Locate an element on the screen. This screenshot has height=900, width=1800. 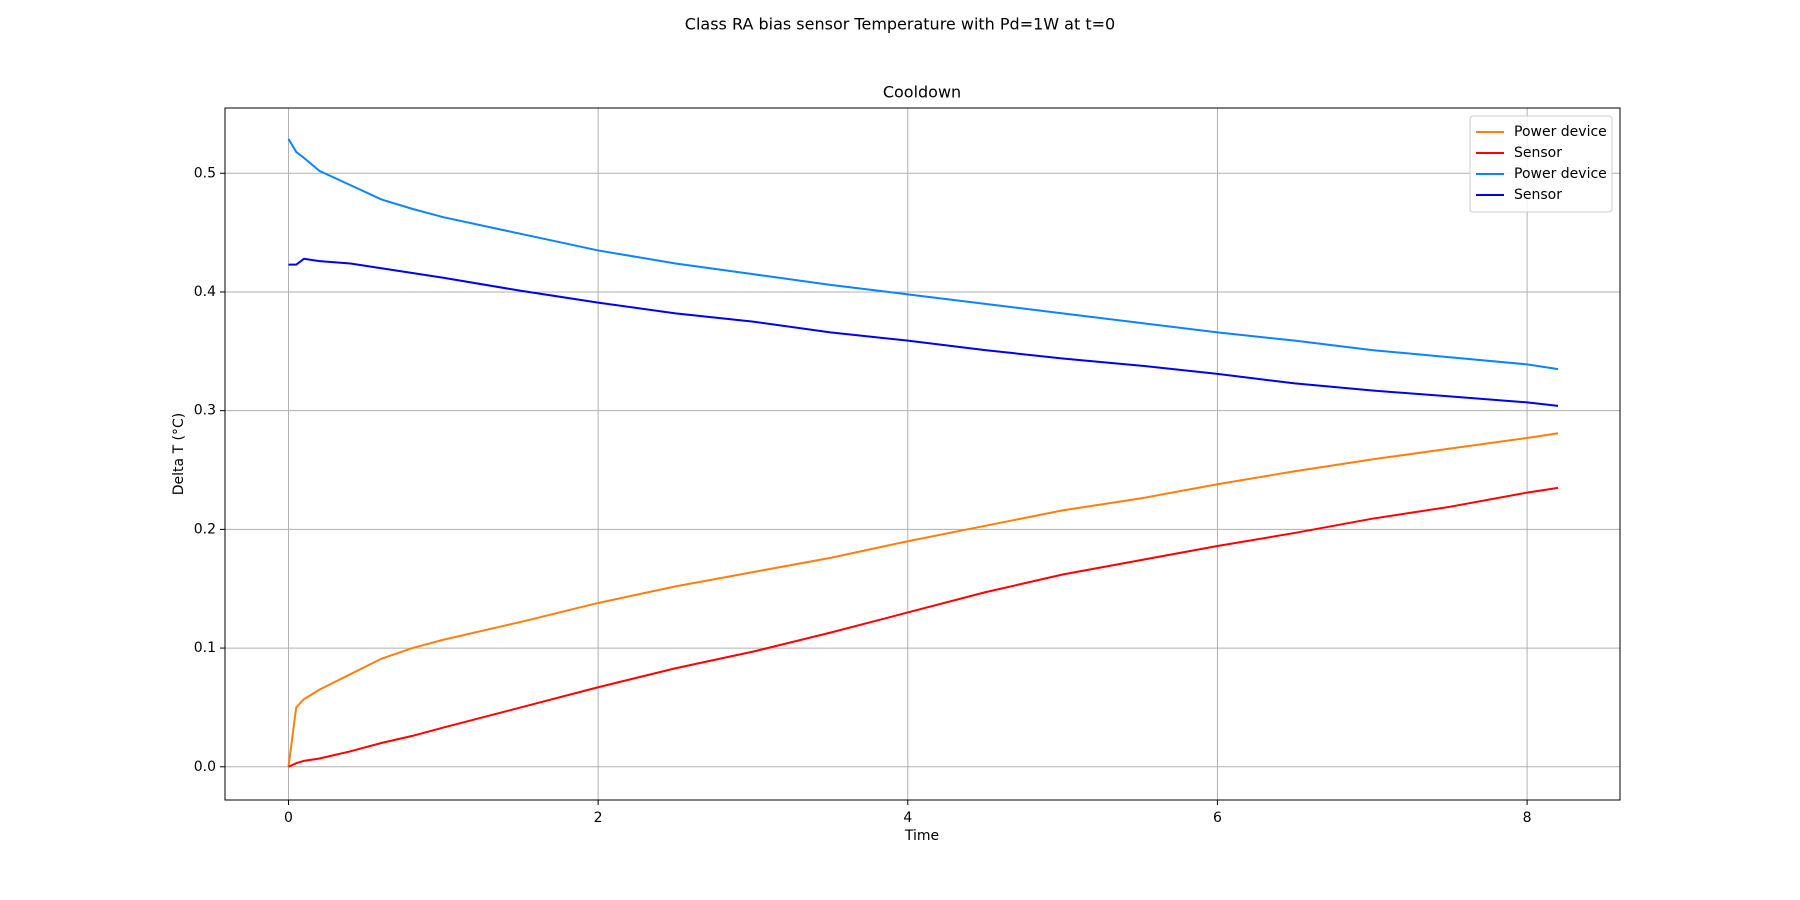
y-tick-label: 0.4 is located at coordinates (205, 292).